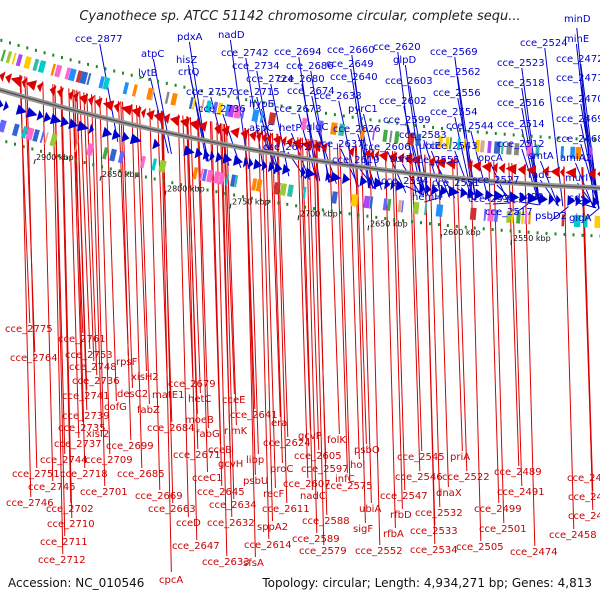 The image size is (600, 600). Describe the element at coordinates (403, 101) in the screenshot. I see `forward-gene-label: cce_2602` at that location.